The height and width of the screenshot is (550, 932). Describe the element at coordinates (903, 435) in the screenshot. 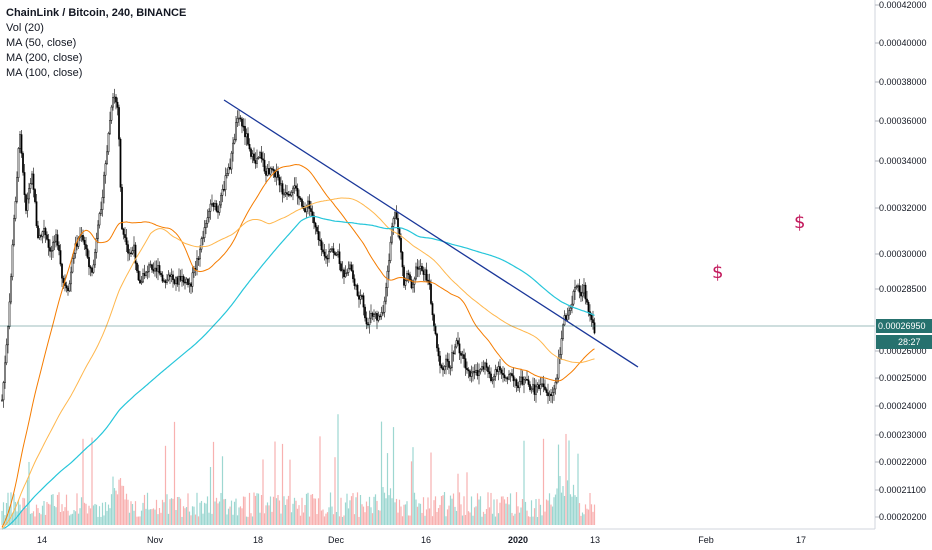

I see `price-tick-label: 0.00023000` at that location.